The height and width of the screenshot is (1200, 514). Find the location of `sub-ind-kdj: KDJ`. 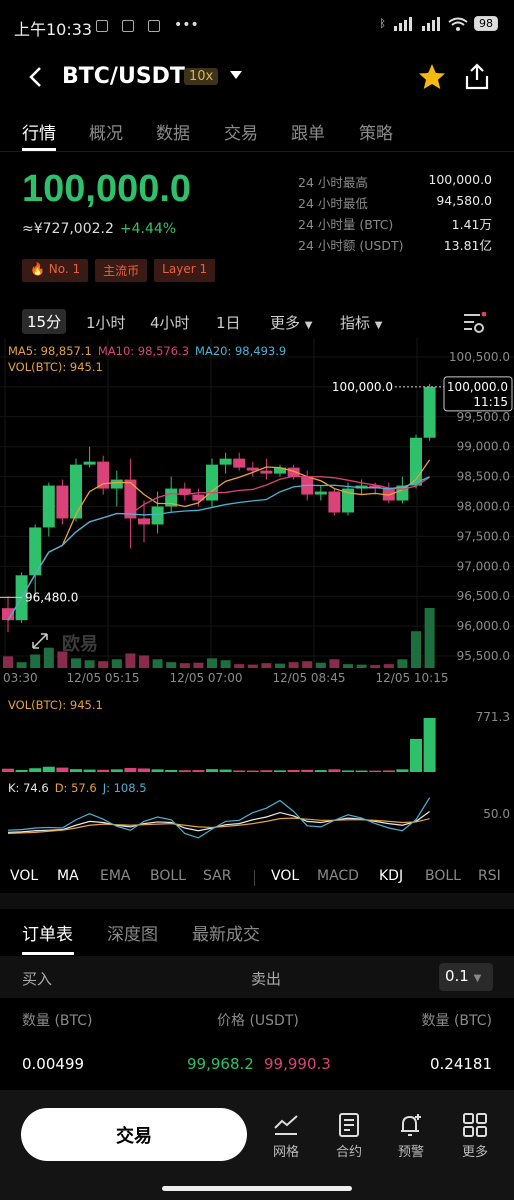

sub-ind-kdj: KDJ is located at coordinates (391, 876).